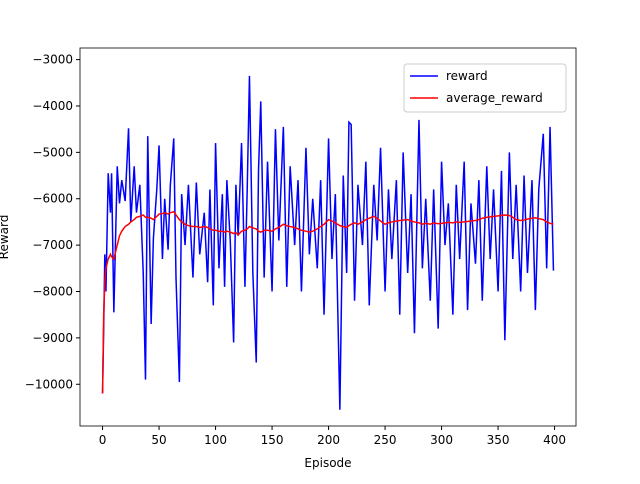 This screenshot has width=640, height=484. I want to click on y-tick-label: −5000, so click(52, 152).